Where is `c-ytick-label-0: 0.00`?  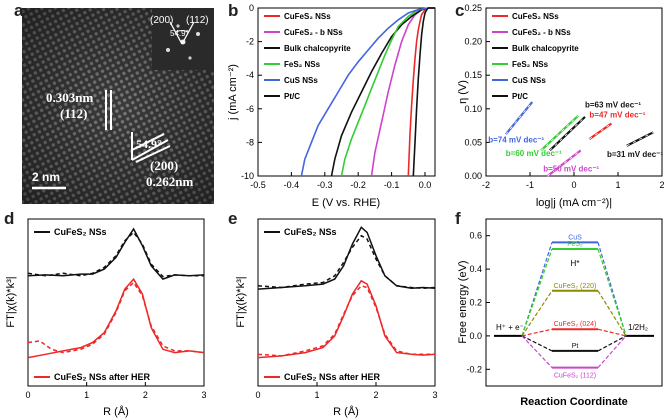
c-ytick-label-0: 0.00 is located at coordinates (473, 176).